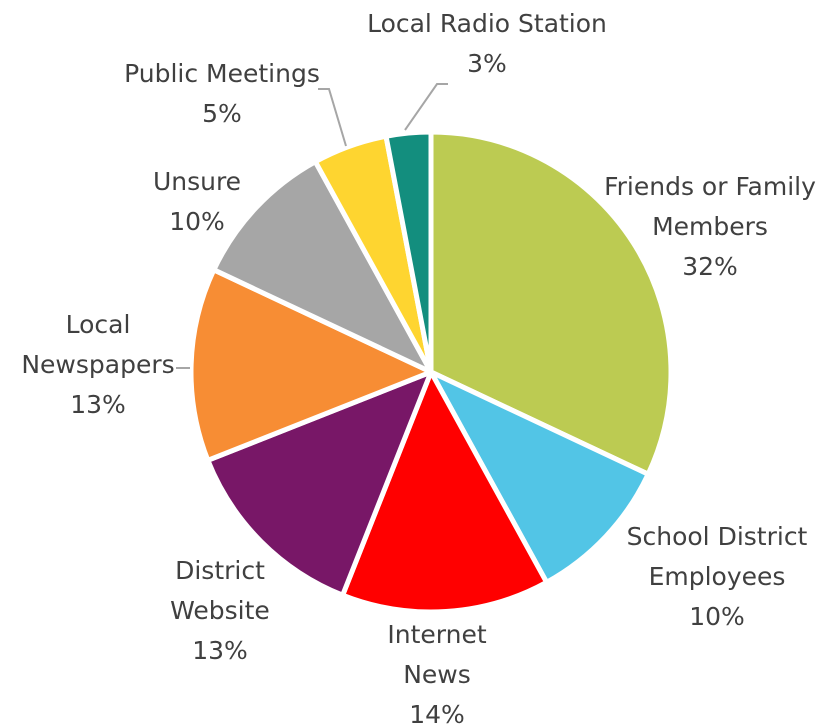 Image resolution: width=827 pixels, height=725 pixels. Describe the element at coordinates (197, 201) in the screenshot. I see `label-unsure: Unsure 10%` at that location.